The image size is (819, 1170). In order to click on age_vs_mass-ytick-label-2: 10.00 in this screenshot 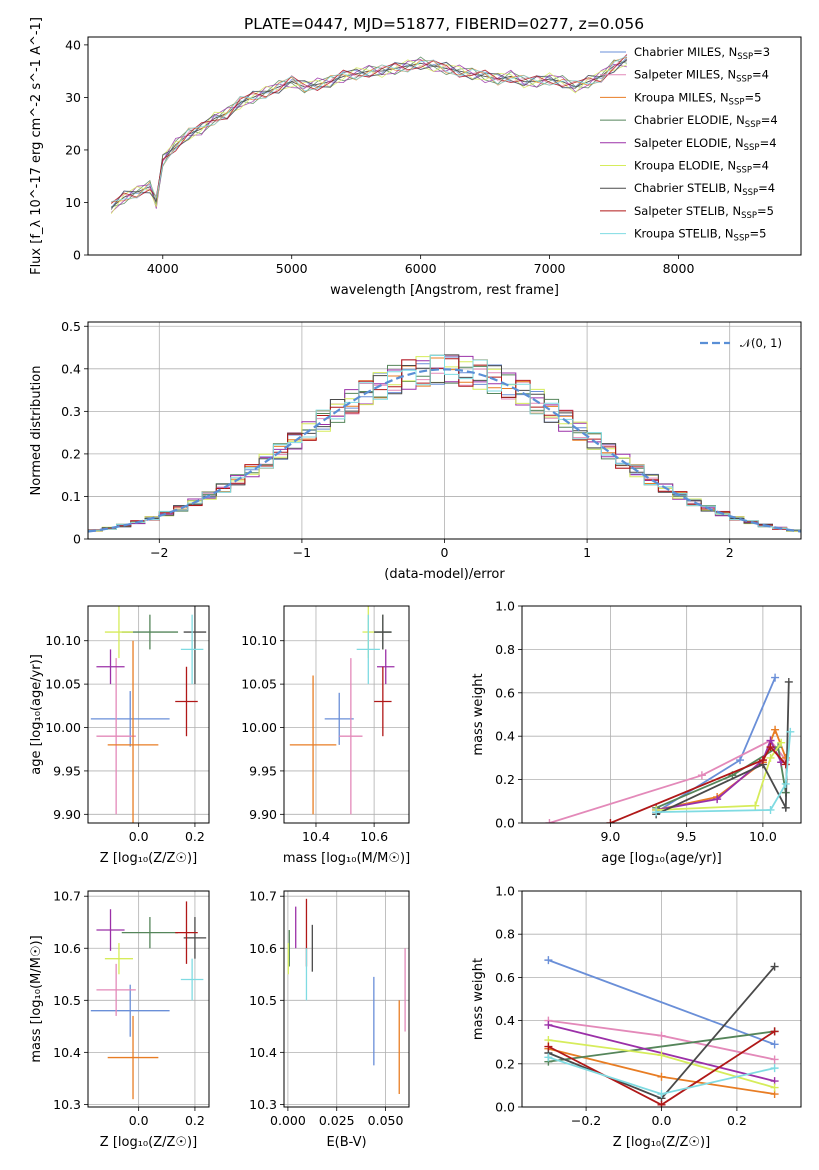, I will do `click(259, 727)`.